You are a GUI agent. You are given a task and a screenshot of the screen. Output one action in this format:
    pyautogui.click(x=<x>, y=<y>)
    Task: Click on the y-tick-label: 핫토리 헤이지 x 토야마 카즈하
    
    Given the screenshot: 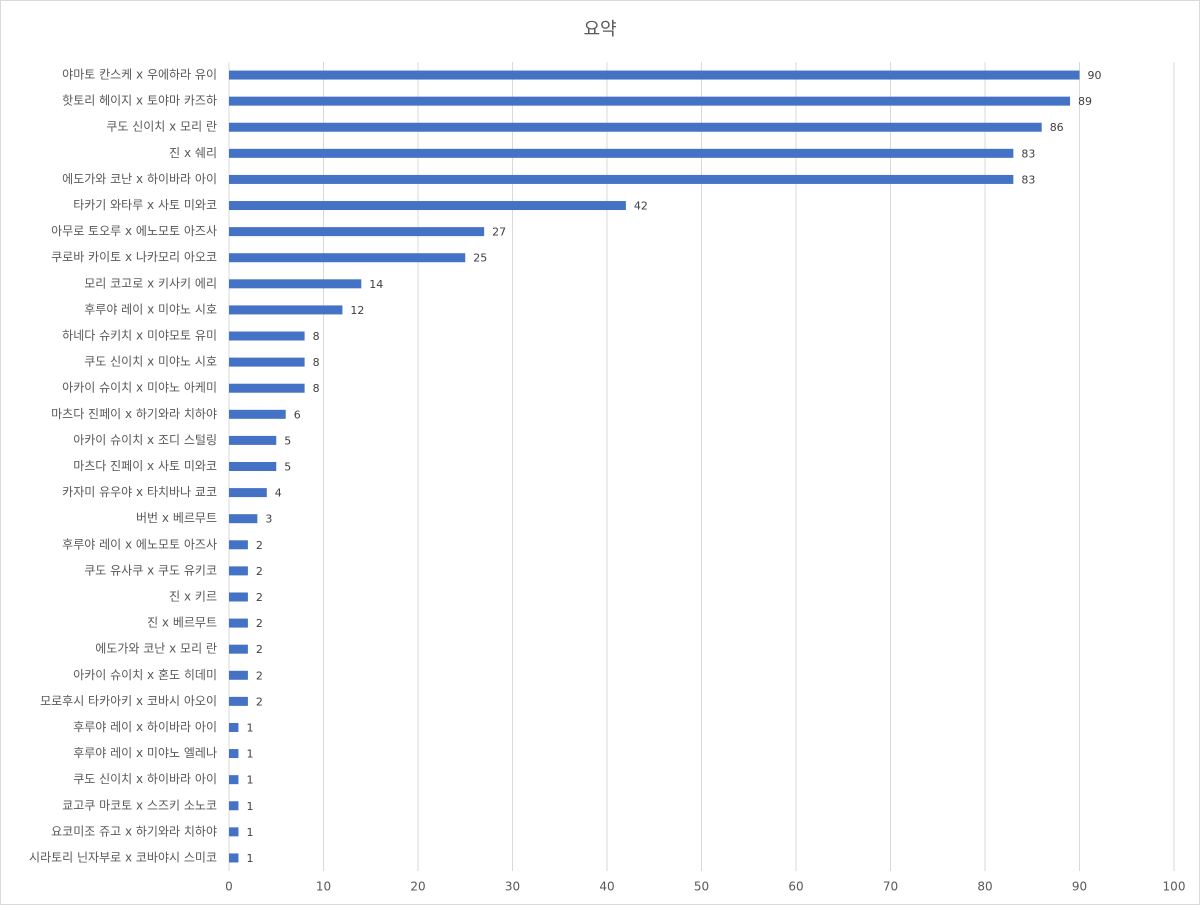 What is the action you would take?
    pyautogui.click(x=139, y=101)
    